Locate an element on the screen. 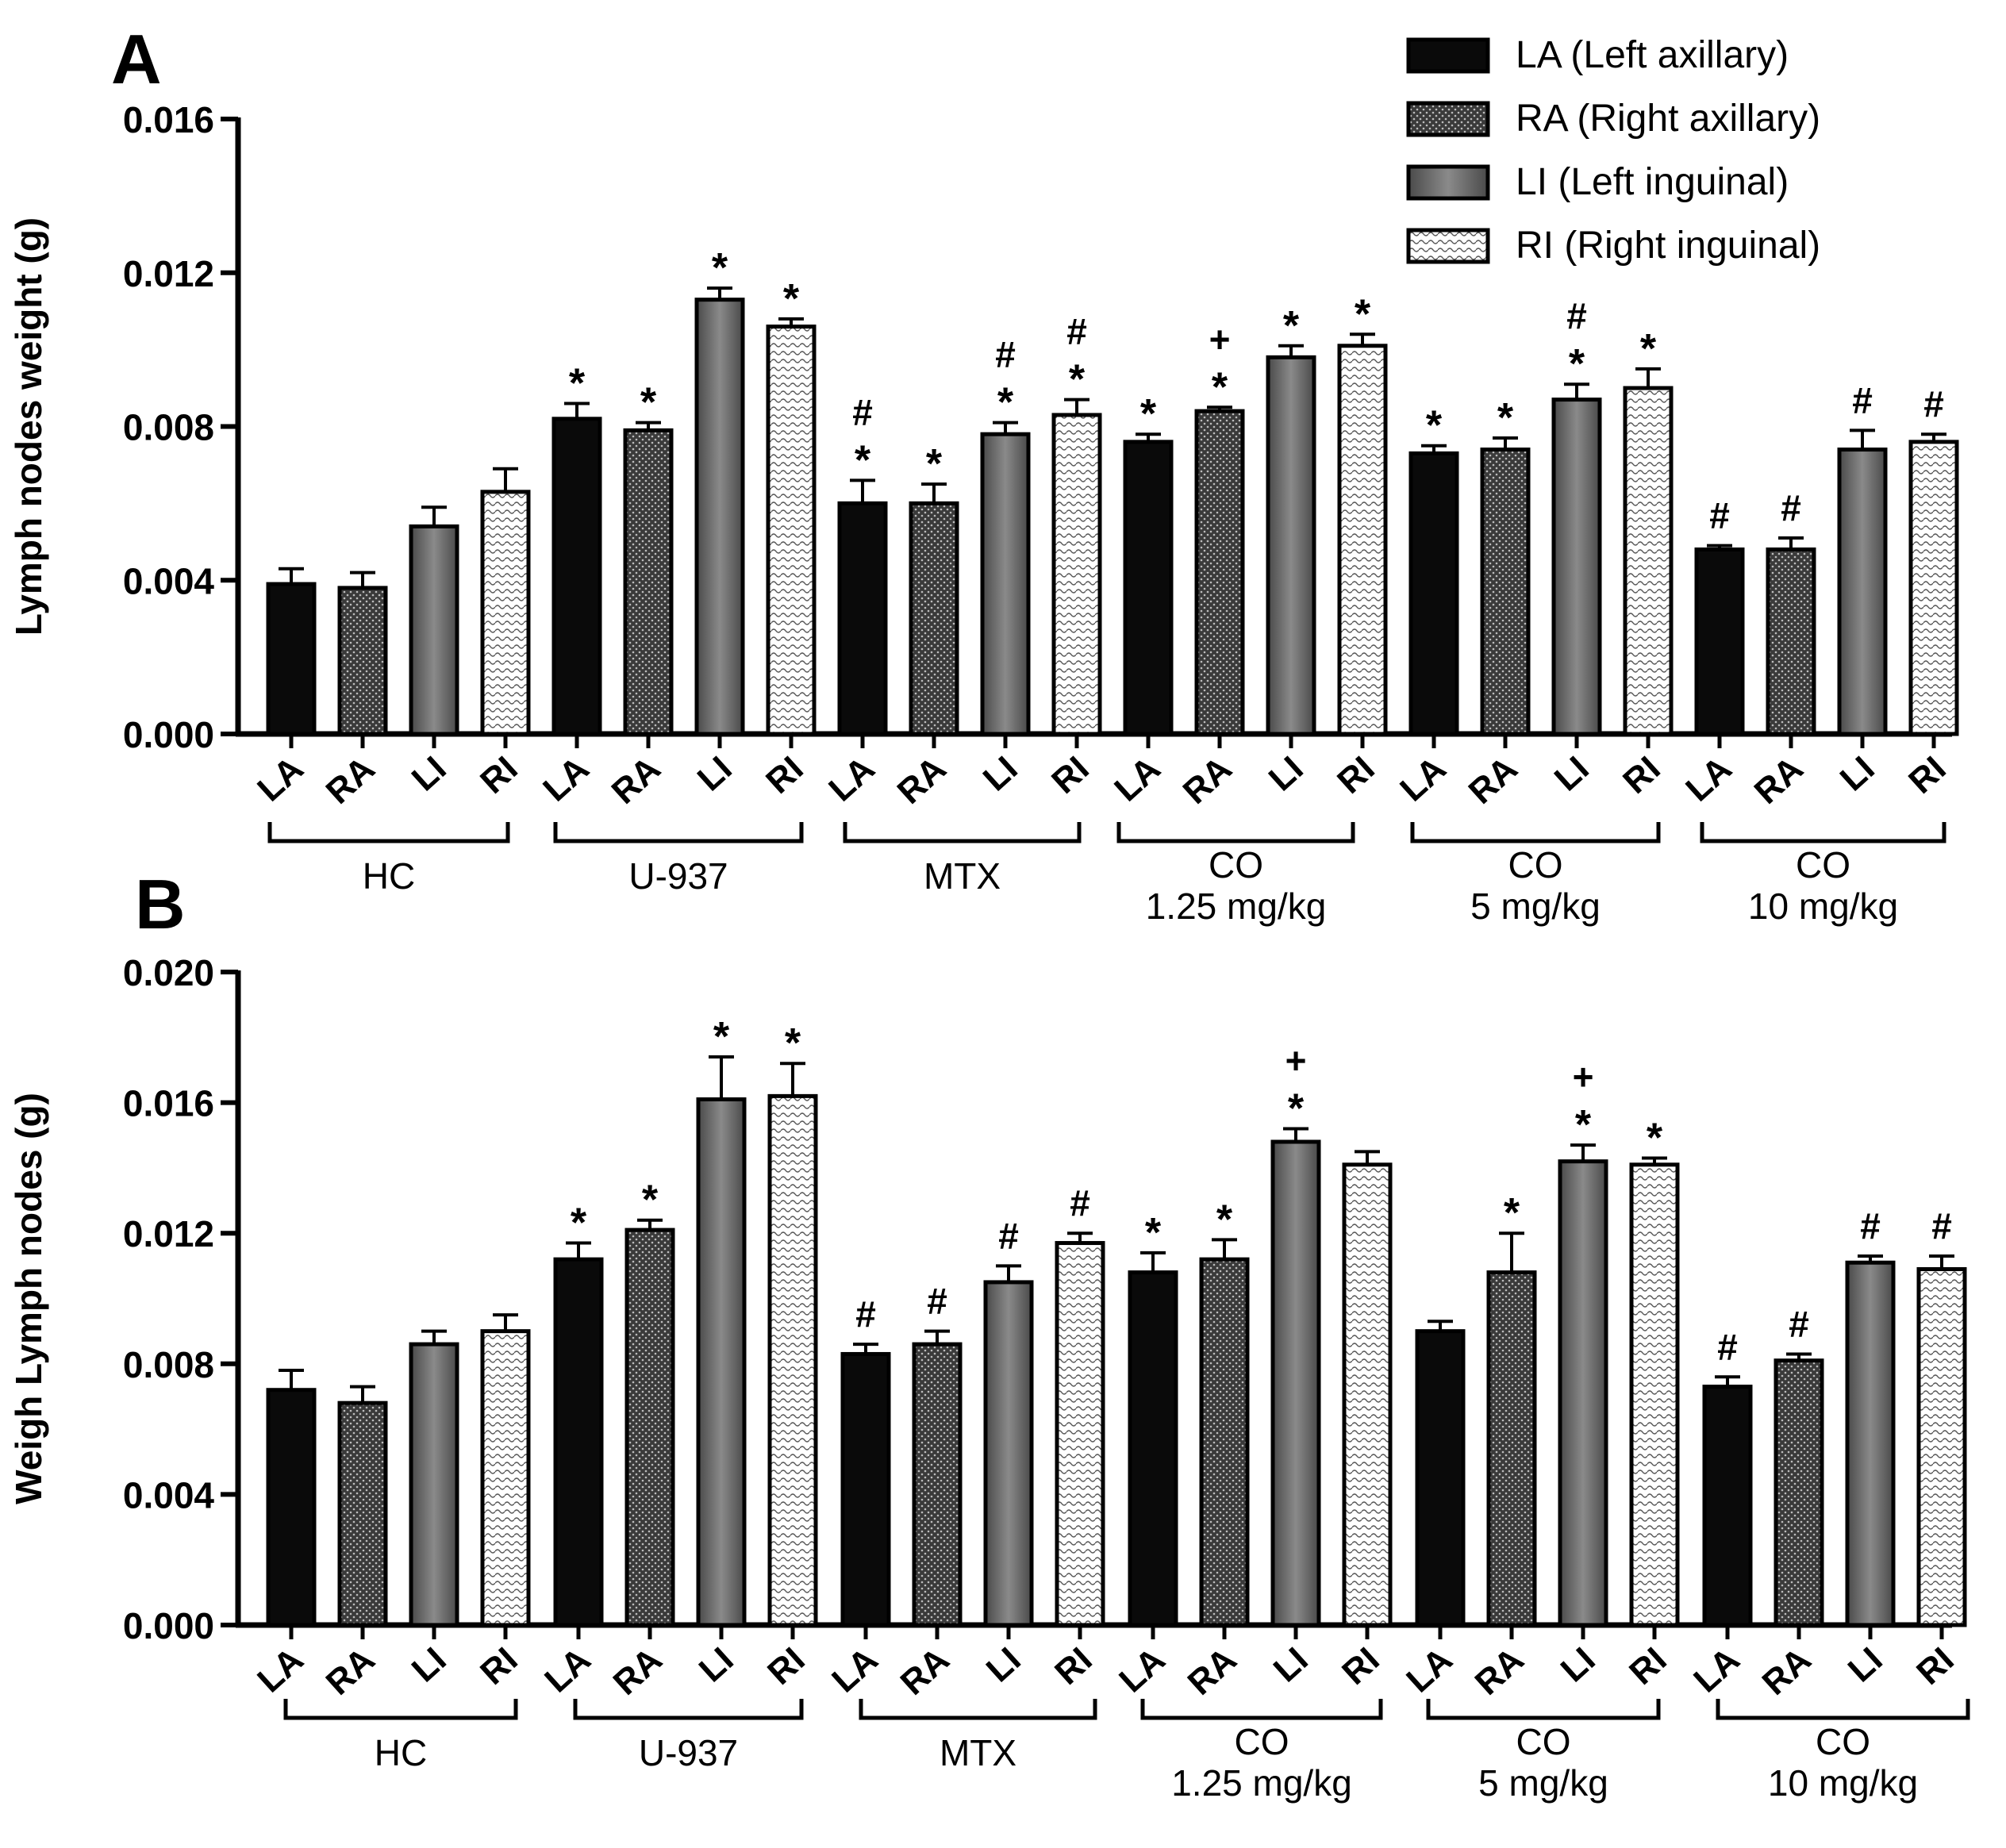 The height and width of the screenshot is (1848, 2006). group-label: U-937 is located at coordinates (678, 876).